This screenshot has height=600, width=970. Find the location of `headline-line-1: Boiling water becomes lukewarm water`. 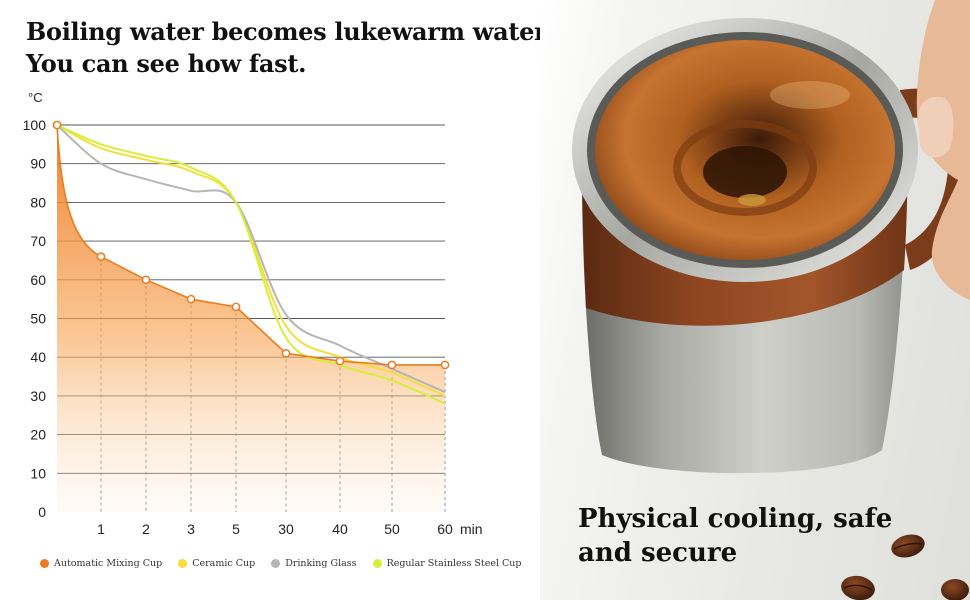

headline-line-1: Boiling water becomes lukewarm water is located at coordinates (286, 31).